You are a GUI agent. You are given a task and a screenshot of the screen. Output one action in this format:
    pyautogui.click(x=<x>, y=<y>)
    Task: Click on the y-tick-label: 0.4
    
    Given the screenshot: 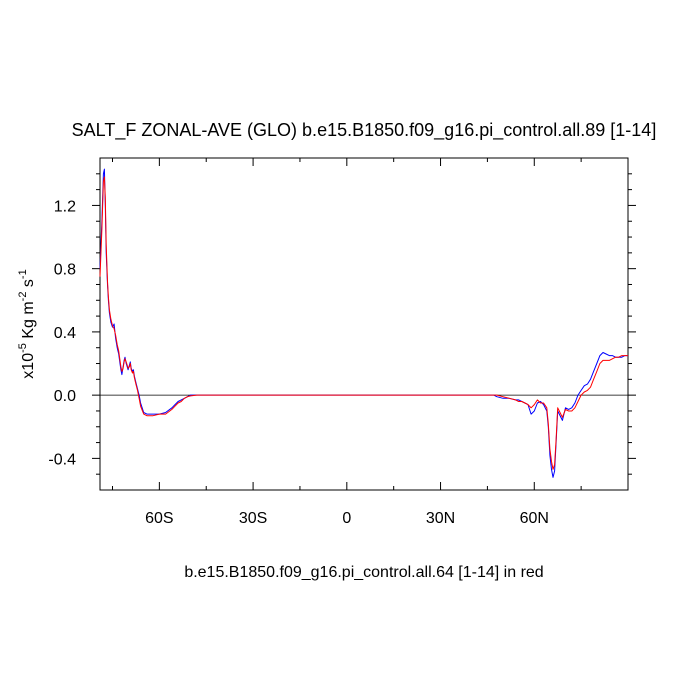 What is the action you would take?
    pyautogui.click(x=65, y=333)
    